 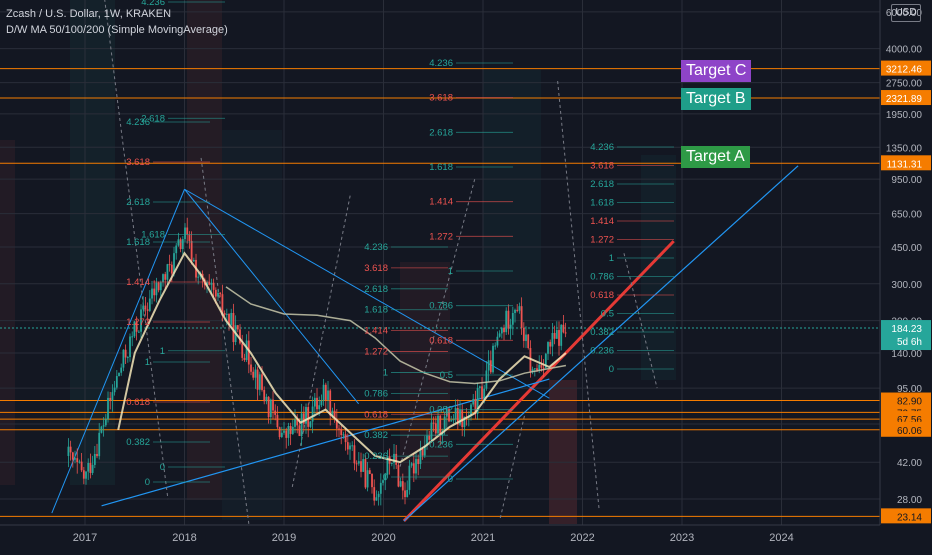 I want to click on target-c-label: Target C, so click(x=716, y=71).